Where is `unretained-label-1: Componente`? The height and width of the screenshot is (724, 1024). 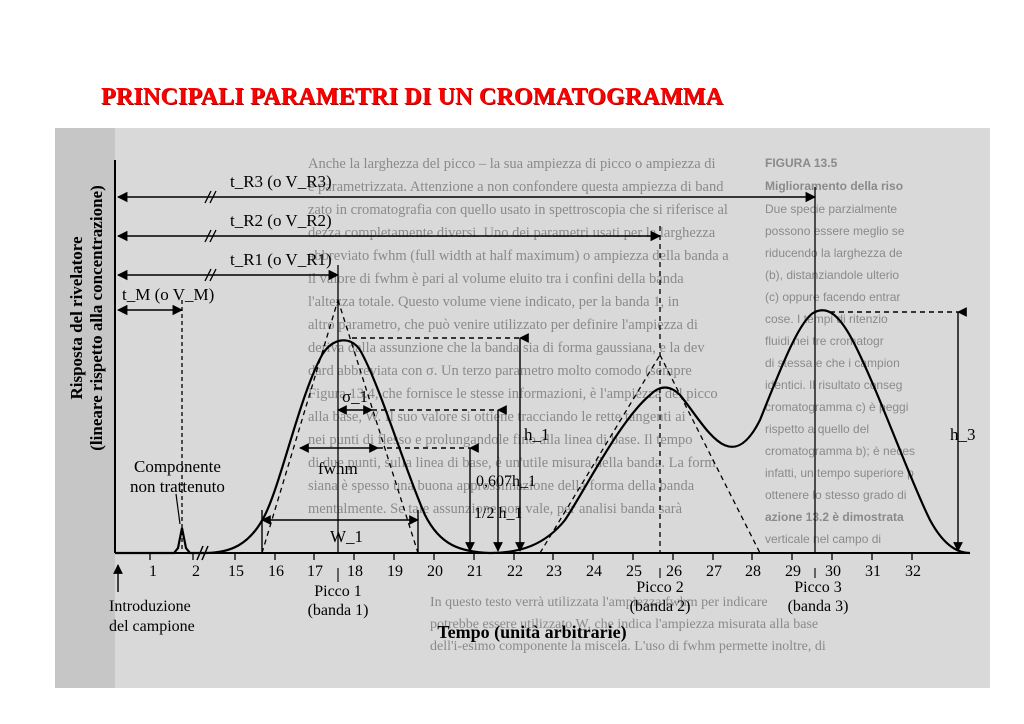
unretained-label-1: Componente is located at coordinates (177, 466).